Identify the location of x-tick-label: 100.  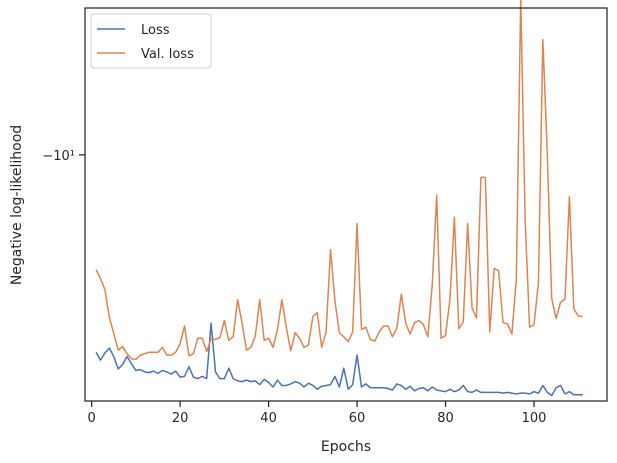
(534, 418).